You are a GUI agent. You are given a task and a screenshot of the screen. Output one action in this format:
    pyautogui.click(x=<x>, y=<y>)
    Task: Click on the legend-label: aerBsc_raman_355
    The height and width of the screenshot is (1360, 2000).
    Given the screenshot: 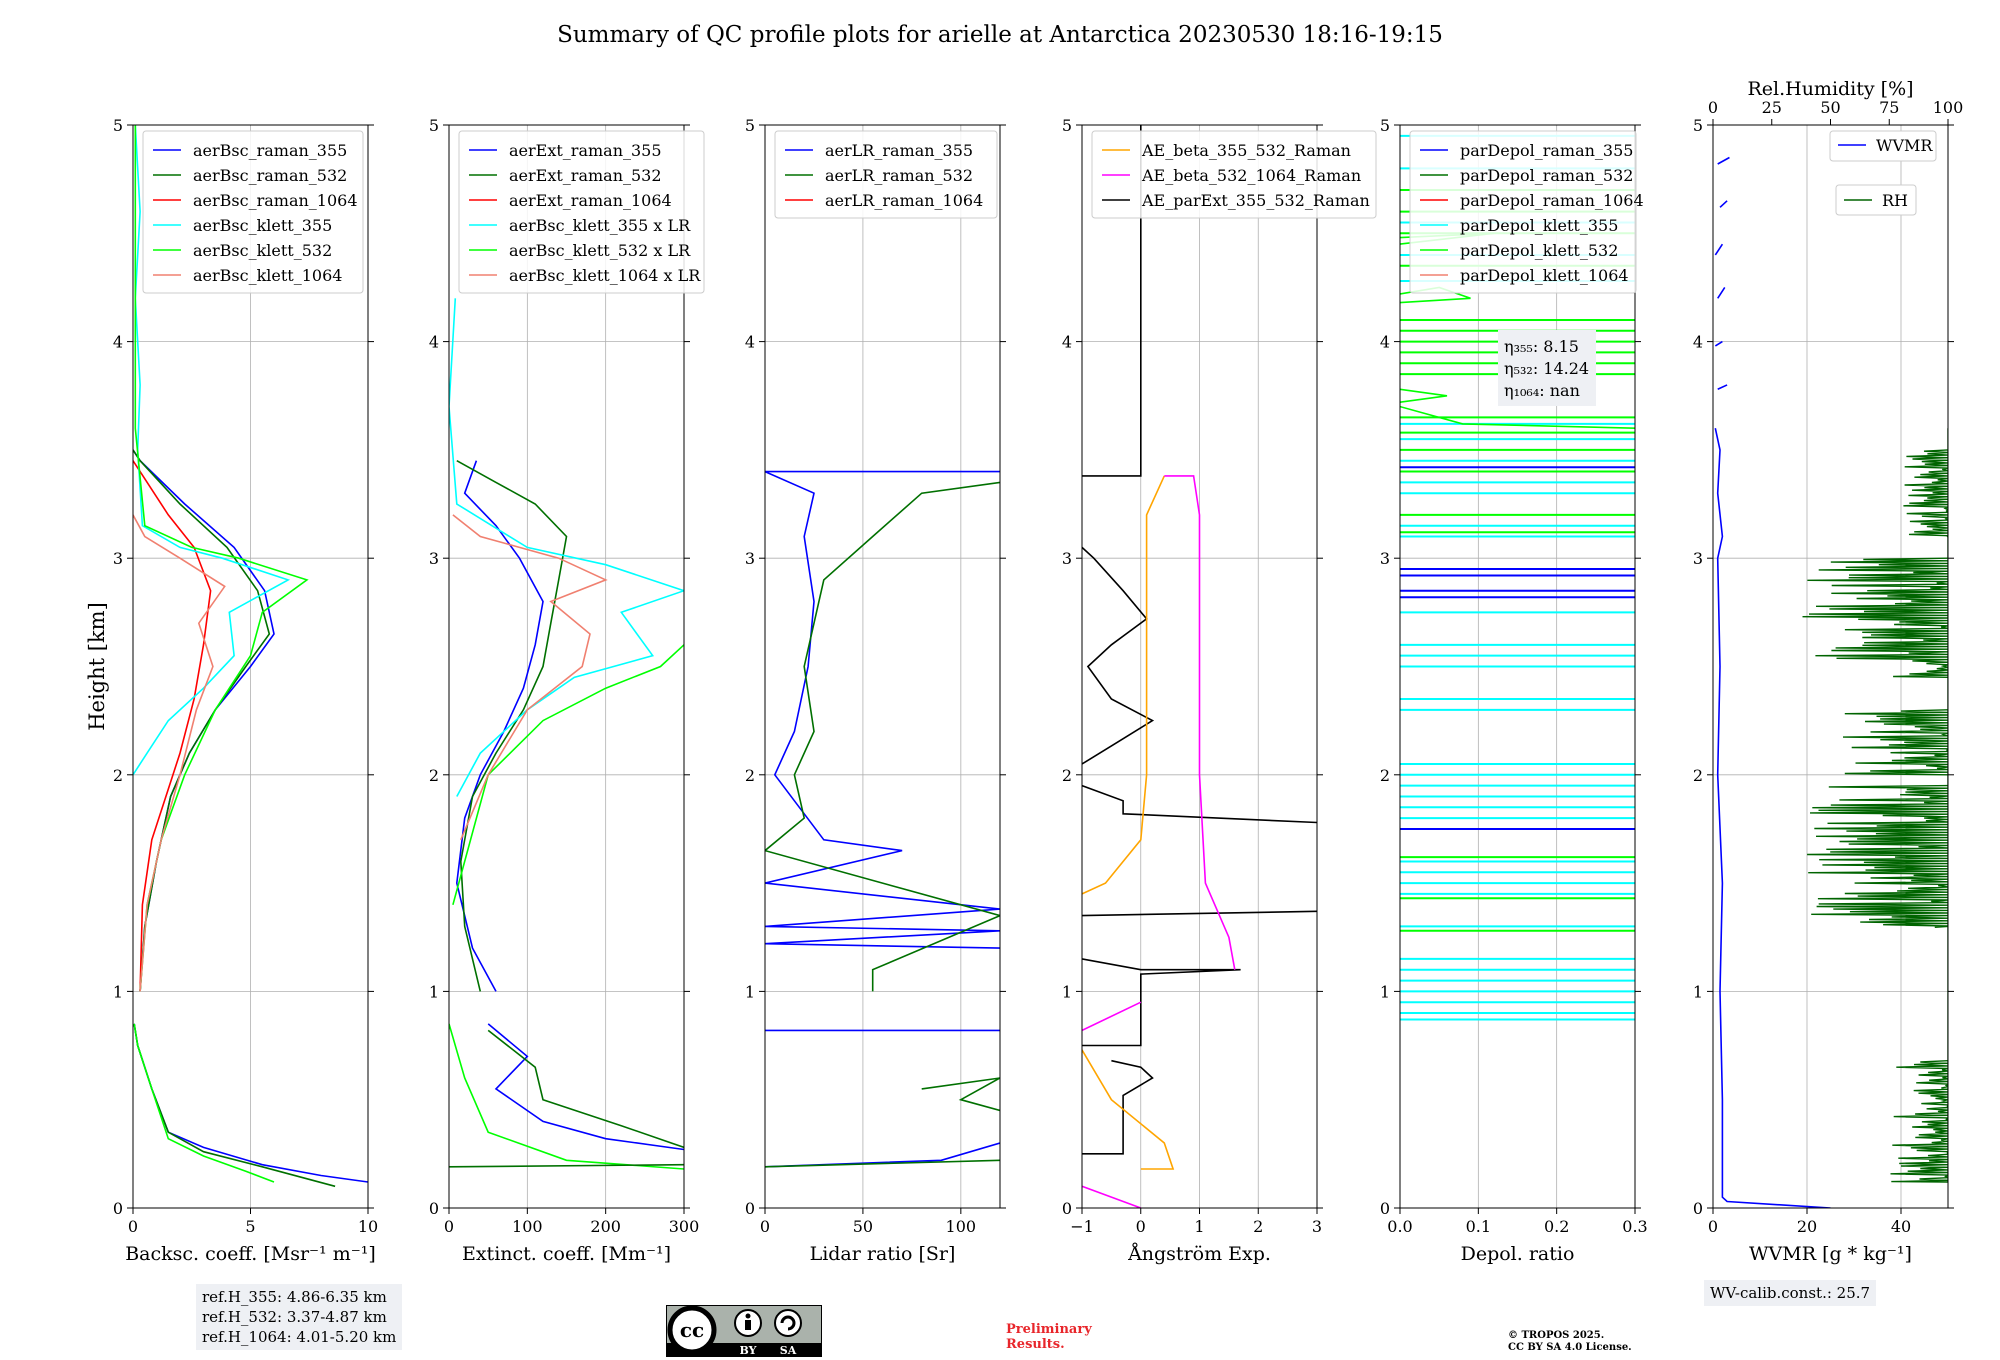 What is the action you would take?
    pyautogui.click(x=270, y=150)
    